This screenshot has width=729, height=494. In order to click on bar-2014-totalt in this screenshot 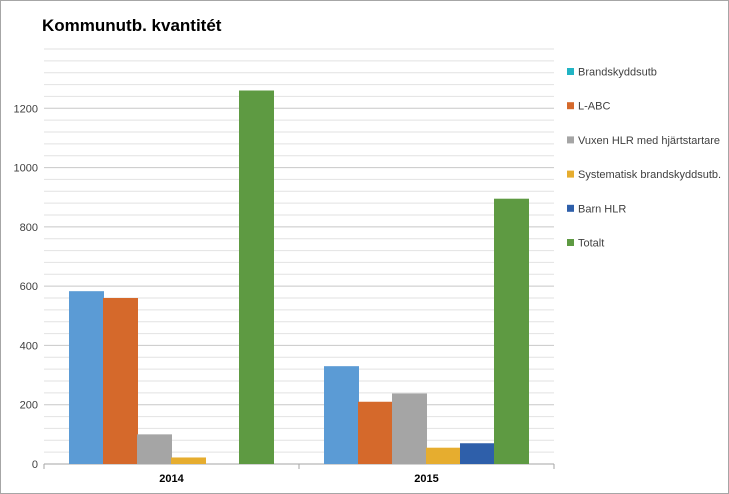, I will do `click(256, 277)`.